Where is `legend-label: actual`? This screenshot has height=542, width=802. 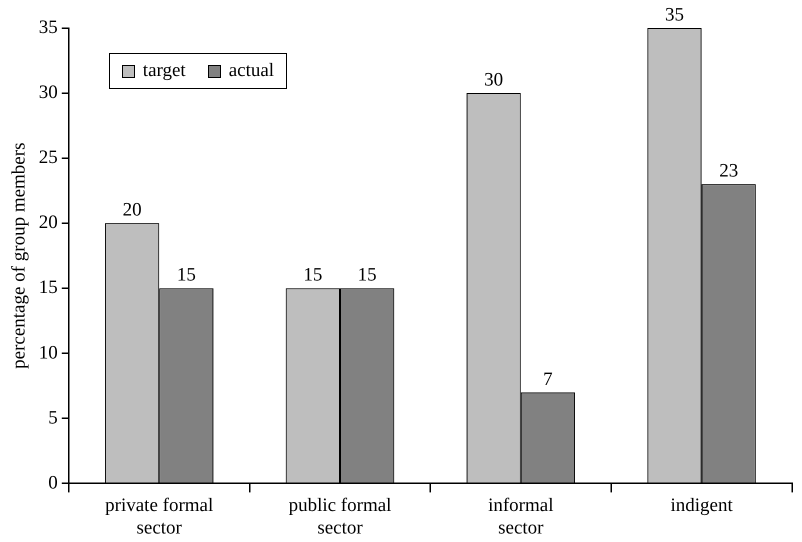
legend-label: actual is located at coordinates (251, 71).